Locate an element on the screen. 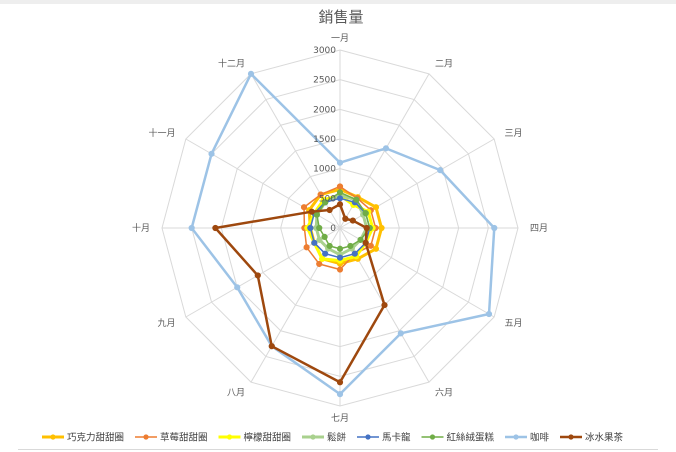  category-label: 六月 is located at coordinates (444, 393).